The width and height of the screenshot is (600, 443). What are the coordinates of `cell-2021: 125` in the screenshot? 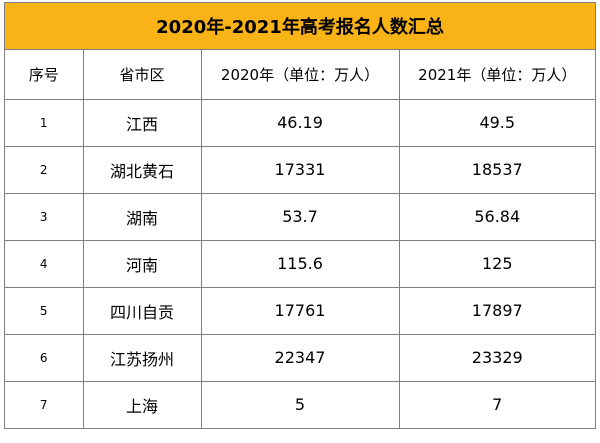 It's located at (497, 264).